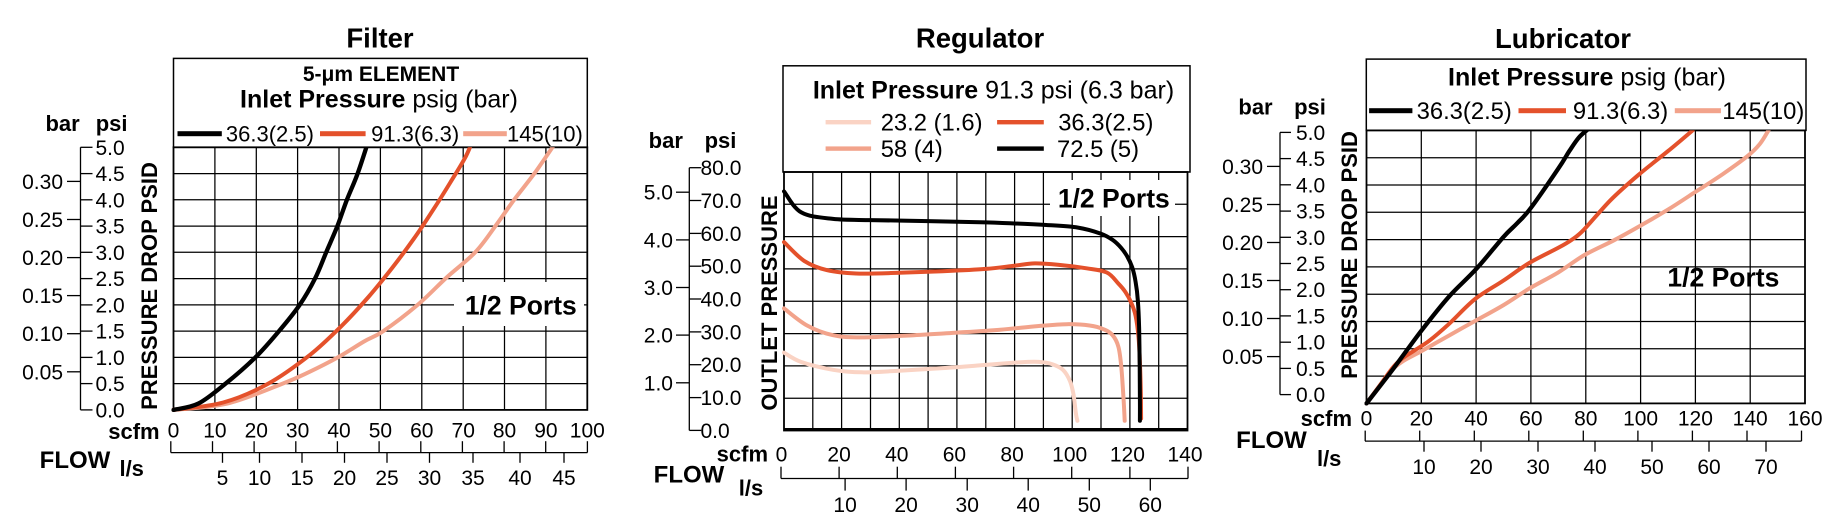 Image resolution: width=1845 pixels, height=521 pixels. What do you see at coordinates (658, 288) in the screenshot?
I see `svg-text: 3.0` at bounding box center [658, 288].